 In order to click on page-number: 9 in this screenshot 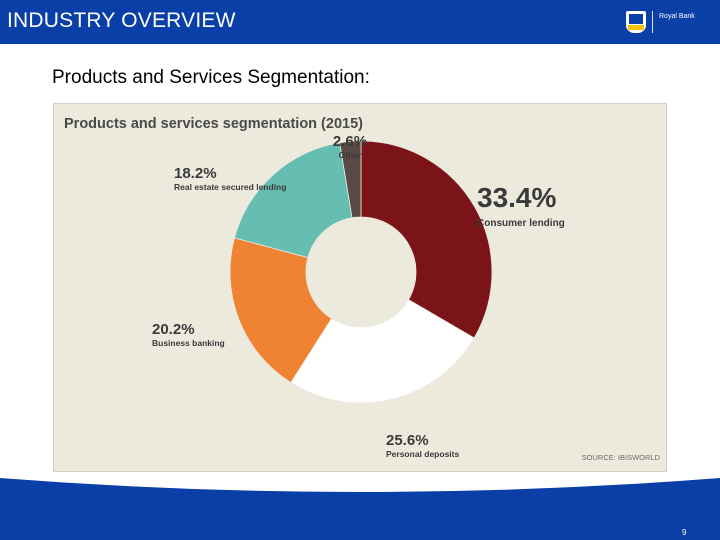, I will do `click(684, 532)`.